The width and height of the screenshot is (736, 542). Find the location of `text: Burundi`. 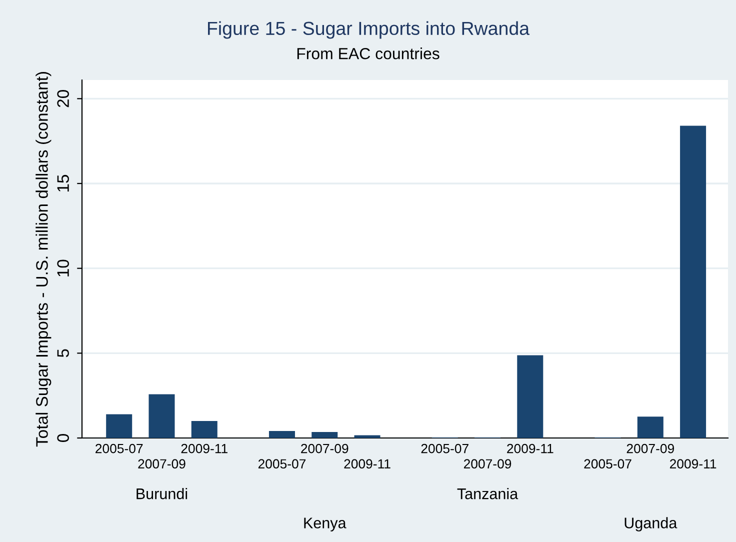

text: Burundi is located at coordinates (162, 494).